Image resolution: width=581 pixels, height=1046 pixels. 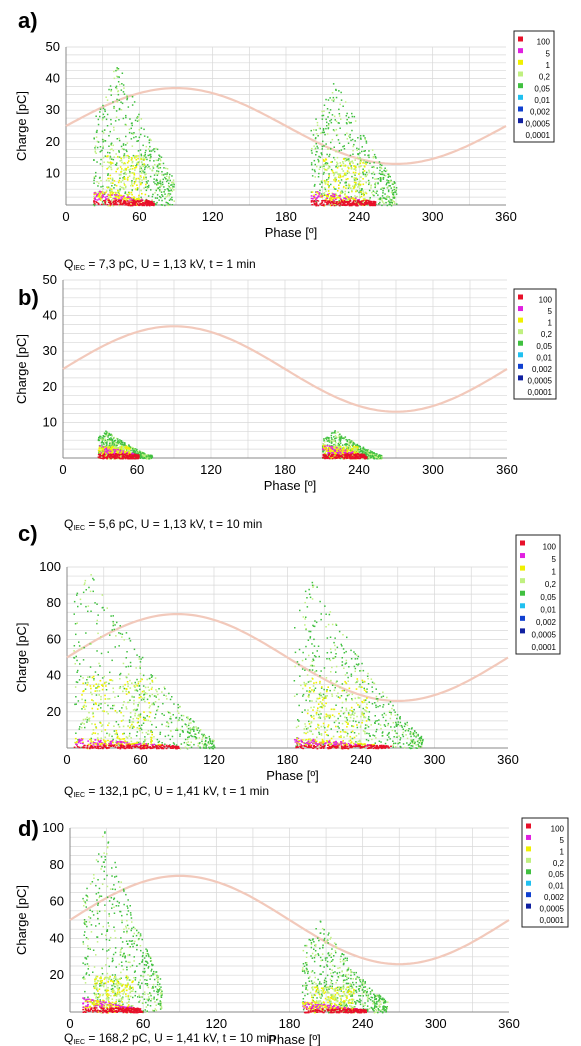 I want to click on legend-swatch, so click(x=520, y=51).